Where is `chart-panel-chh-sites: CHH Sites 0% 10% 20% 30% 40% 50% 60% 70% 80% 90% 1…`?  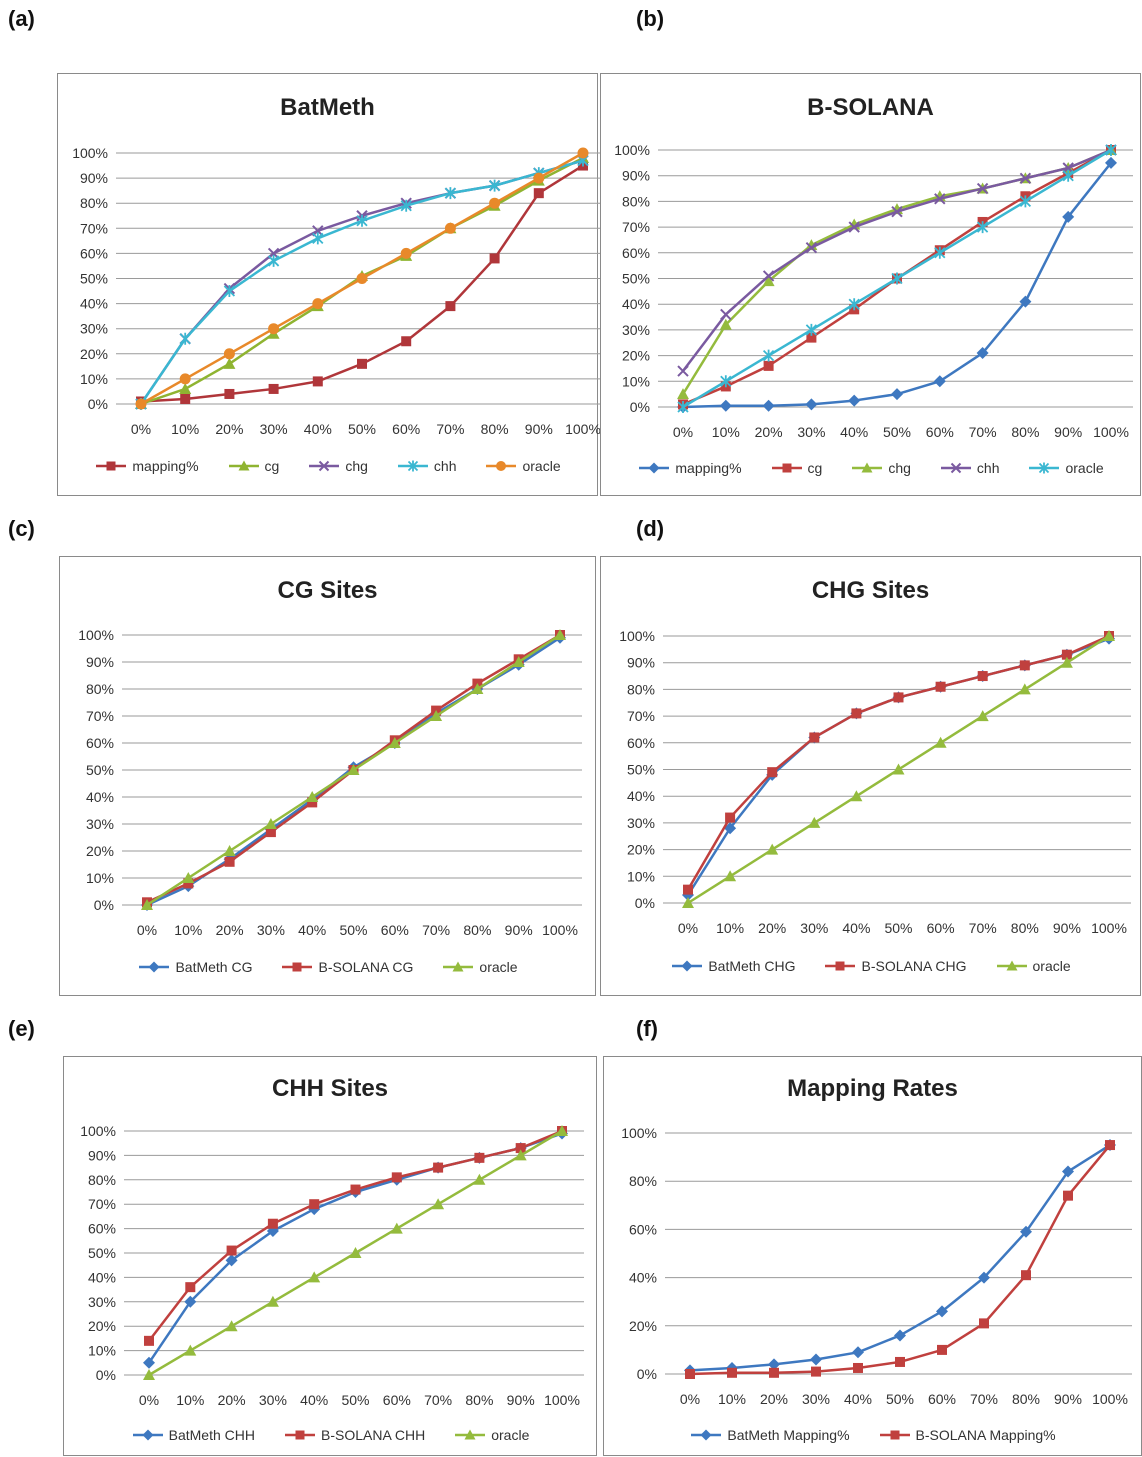 chart-panel-chh-sites: CHH Sites 0% 10% 20% 30% 40% 50% 60% 70% 80% 90% 1… is located at coordinates (330, 1256).